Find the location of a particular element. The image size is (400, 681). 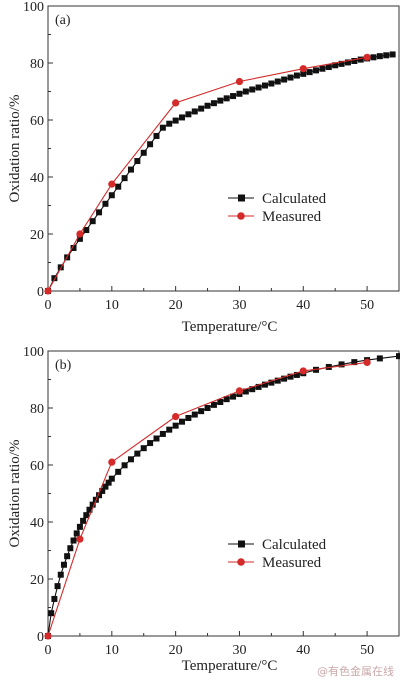

y-tick-label: 20 is located at coordinates (37, 580).